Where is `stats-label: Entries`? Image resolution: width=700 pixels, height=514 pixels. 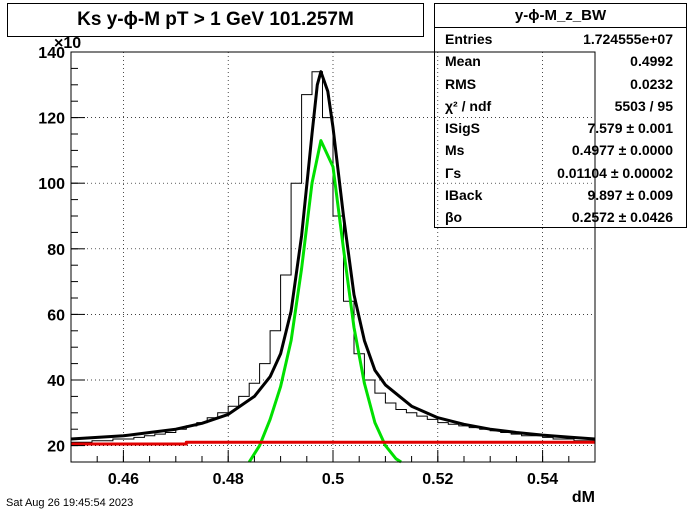
stats-label: Entries is located at coordinates (469, 39).